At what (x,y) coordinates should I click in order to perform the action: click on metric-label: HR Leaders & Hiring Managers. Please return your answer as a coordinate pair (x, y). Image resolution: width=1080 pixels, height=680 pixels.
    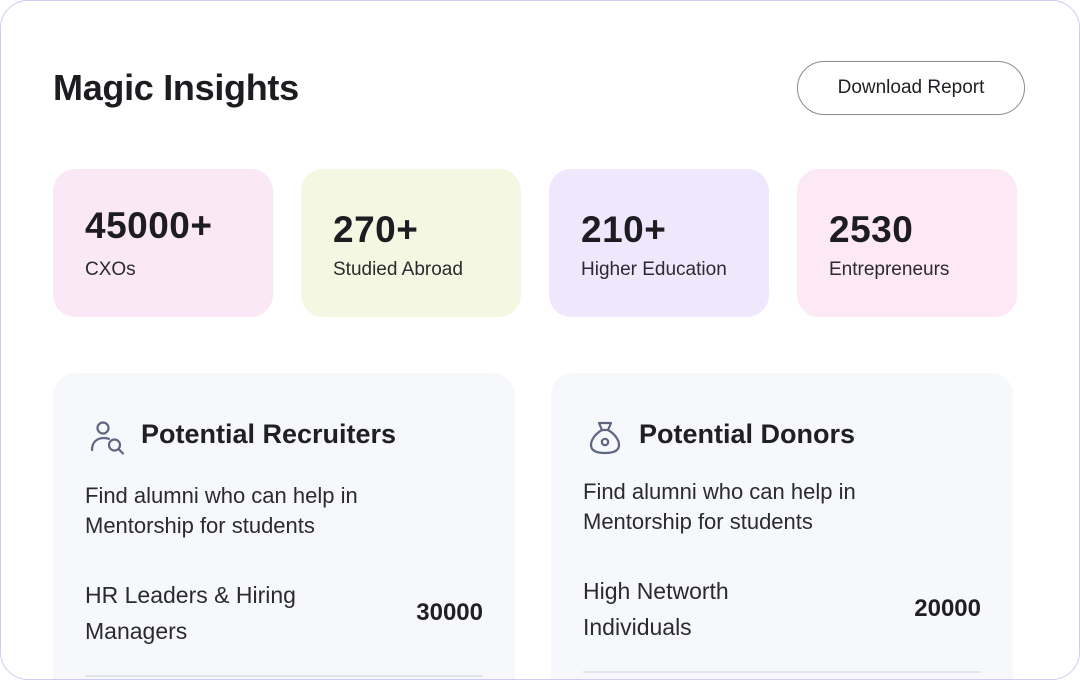
    Looking at the image, I should click on (190, 613).